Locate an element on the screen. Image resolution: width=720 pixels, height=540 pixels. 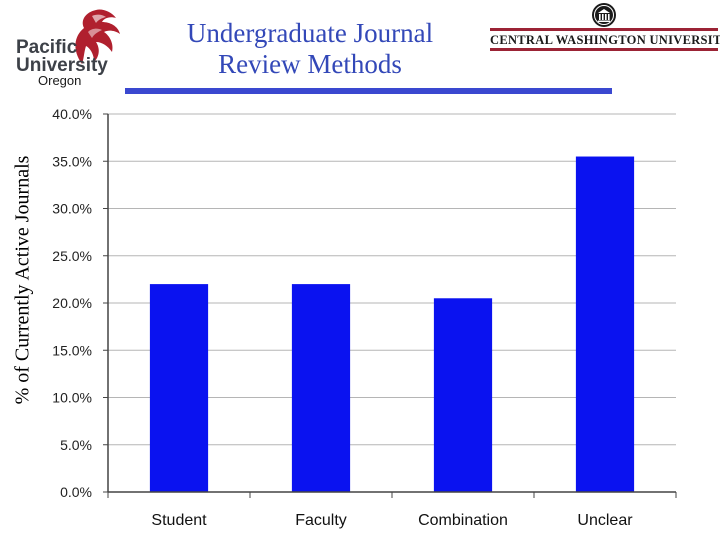
logo-word-pacific: Pacific is located at coordinates (47, 47).